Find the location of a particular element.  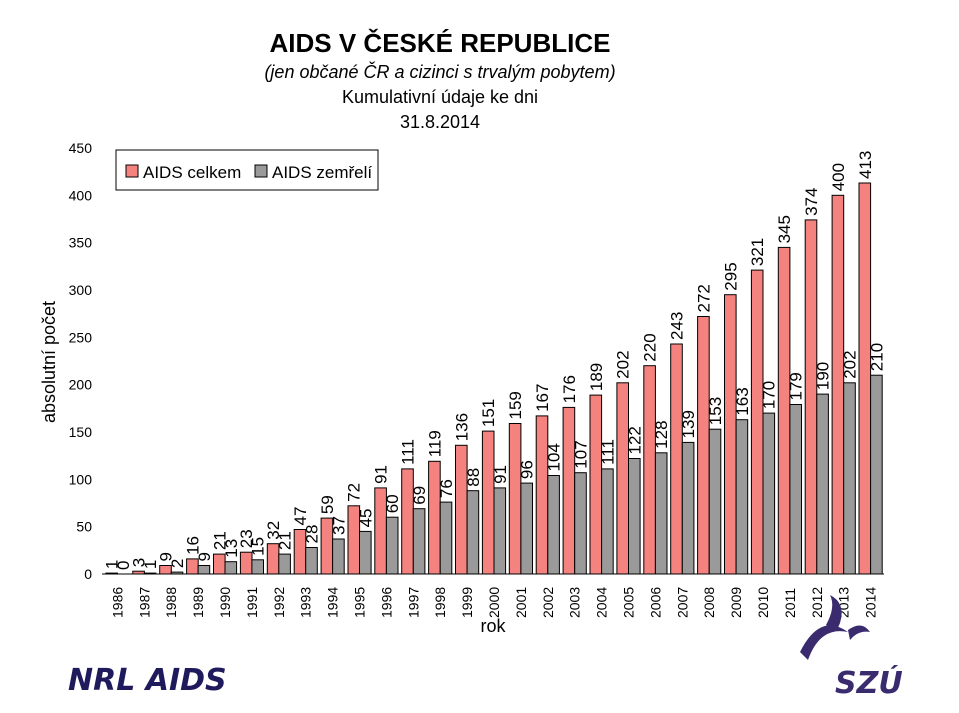

x-tick-label: 2004 is located at coordinates (602, 602).